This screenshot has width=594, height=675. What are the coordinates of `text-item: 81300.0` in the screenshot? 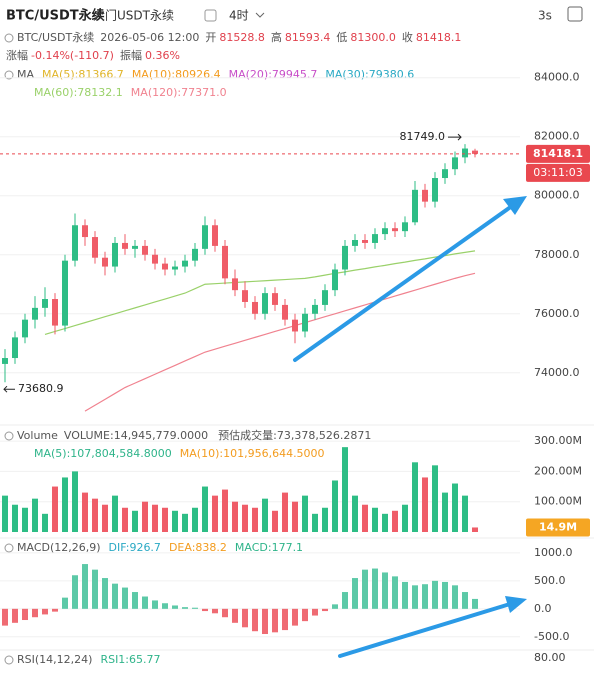 It's located at (373, 37).